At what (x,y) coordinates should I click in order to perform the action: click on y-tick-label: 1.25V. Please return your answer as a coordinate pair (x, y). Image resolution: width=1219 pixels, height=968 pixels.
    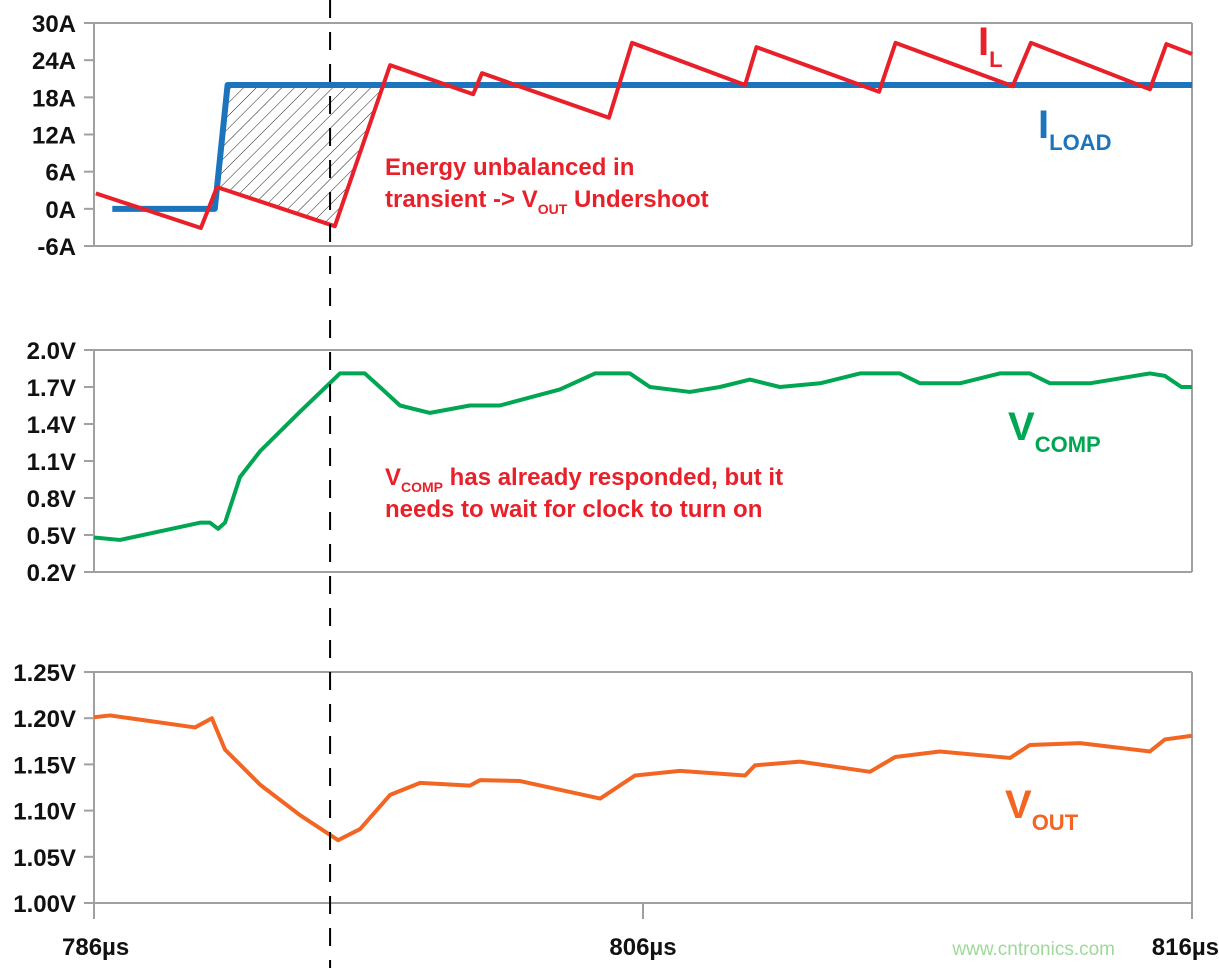
    Looking at the image, I should click on (44, 673).